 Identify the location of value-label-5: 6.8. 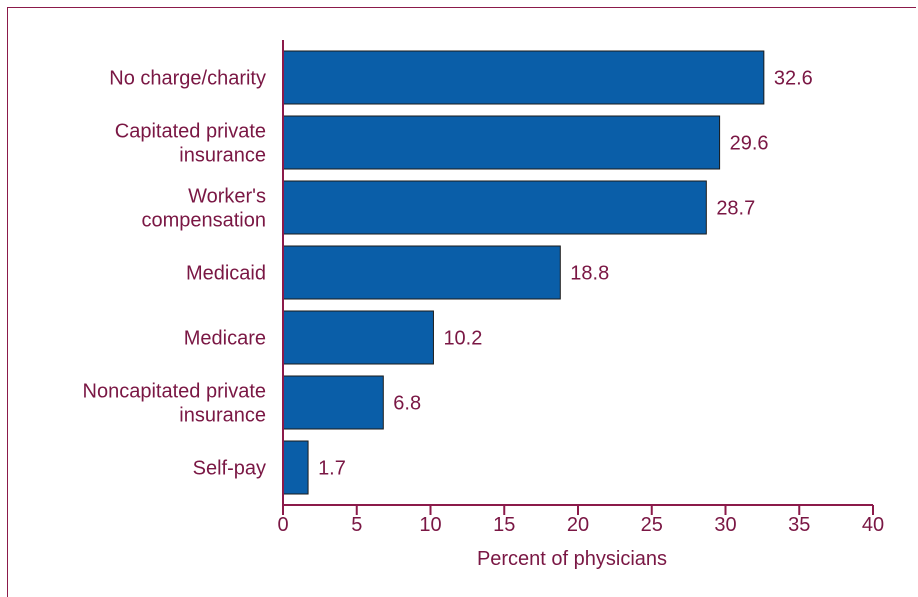
(407, 404).